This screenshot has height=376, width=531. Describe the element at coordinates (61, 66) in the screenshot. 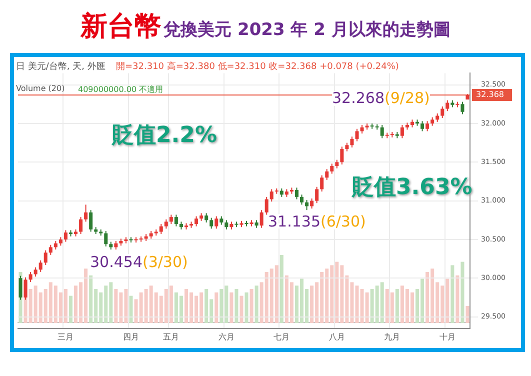

I see `text: 日 美元/台幣, 天, 外匯` at that location.